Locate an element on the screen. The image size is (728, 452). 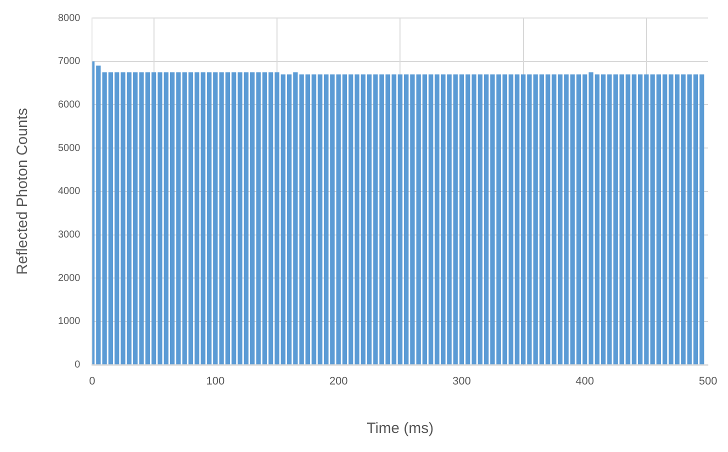
x-tick-label: 500 is located at coordinates (708, 381).